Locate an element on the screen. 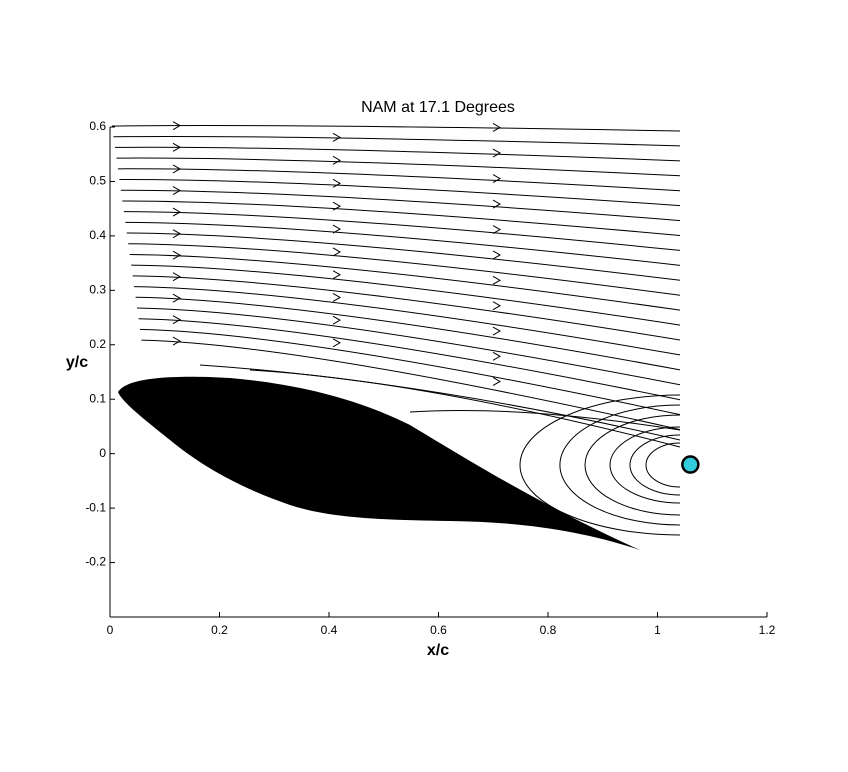 The image size is (848, 772). y-axis-label: y/c is located at coordinates (77, 362).